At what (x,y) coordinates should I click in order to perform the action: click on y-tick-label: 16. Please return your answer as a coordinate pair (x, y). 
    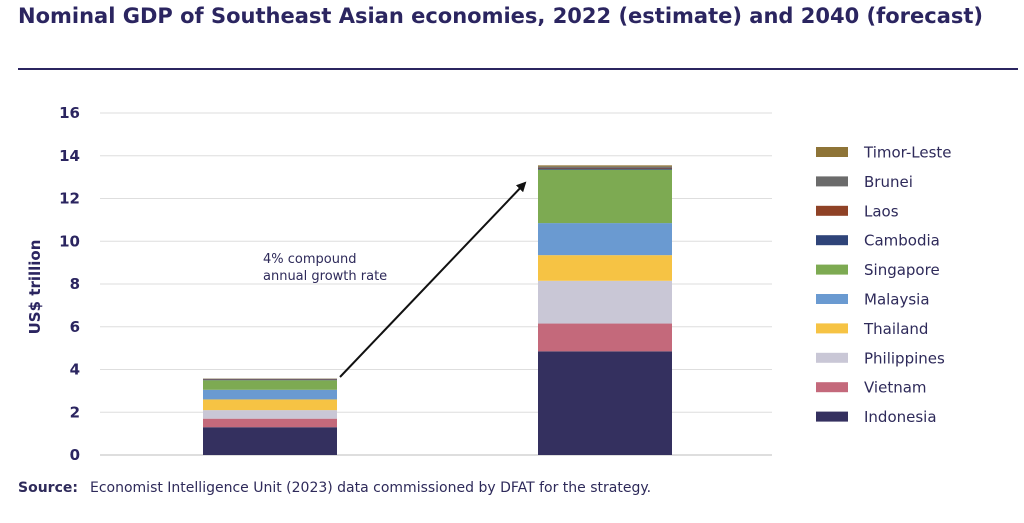
    Looking at the image, I should click on (69, 113).